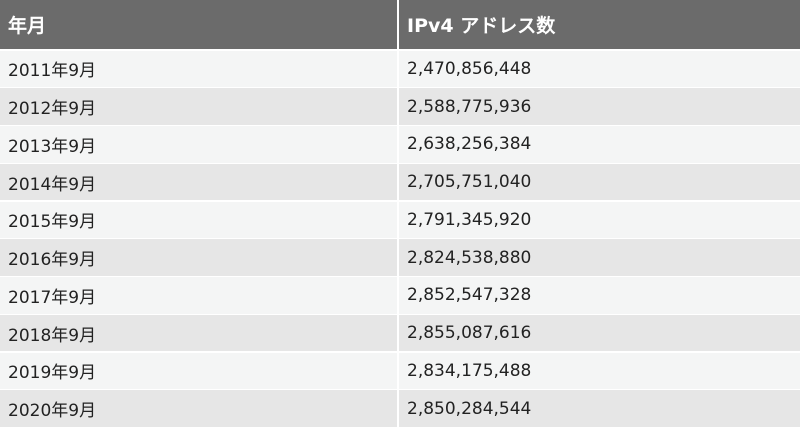 This screenshot has height=428, width=800. Describe the element at coordinates (599, 295) in the screenshot. I see `cell-ipv4-count: 2,852,547,328` at that location.